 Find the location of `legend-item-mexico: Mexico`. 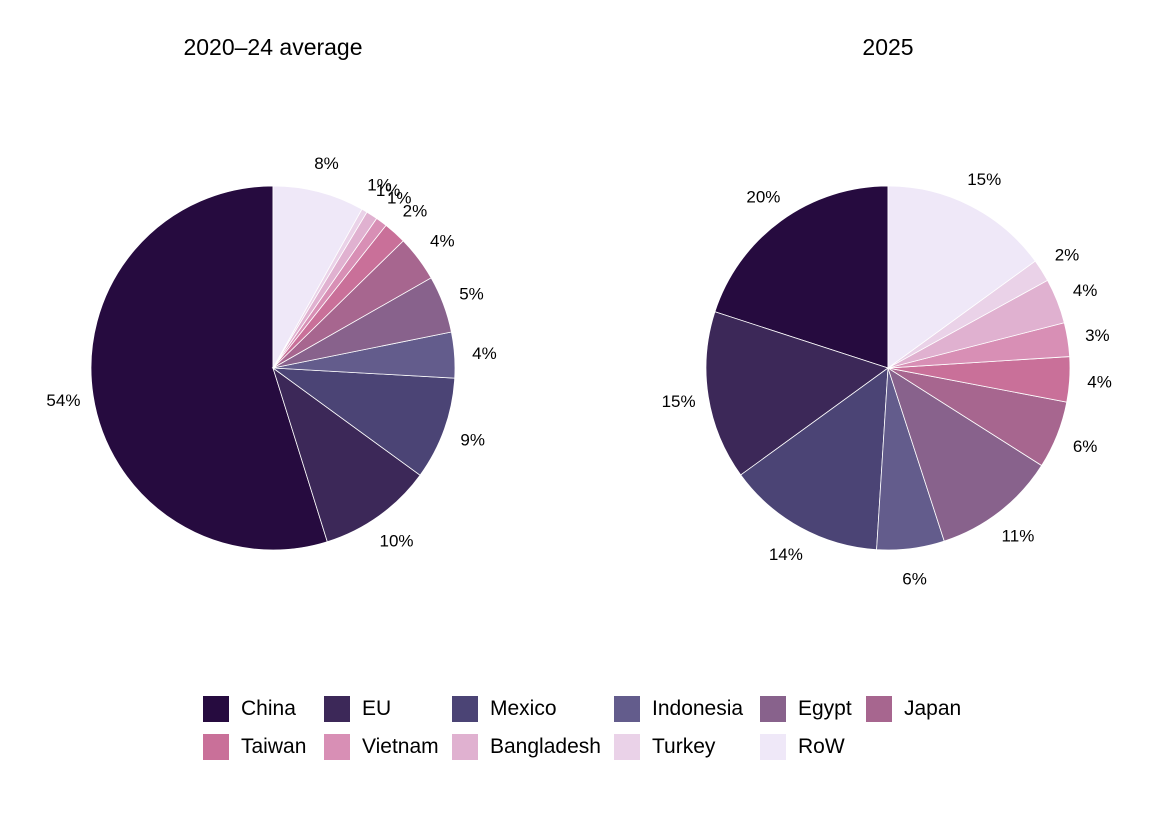

legend-item-mexico: Mexico is located at coordinates (504, 709).